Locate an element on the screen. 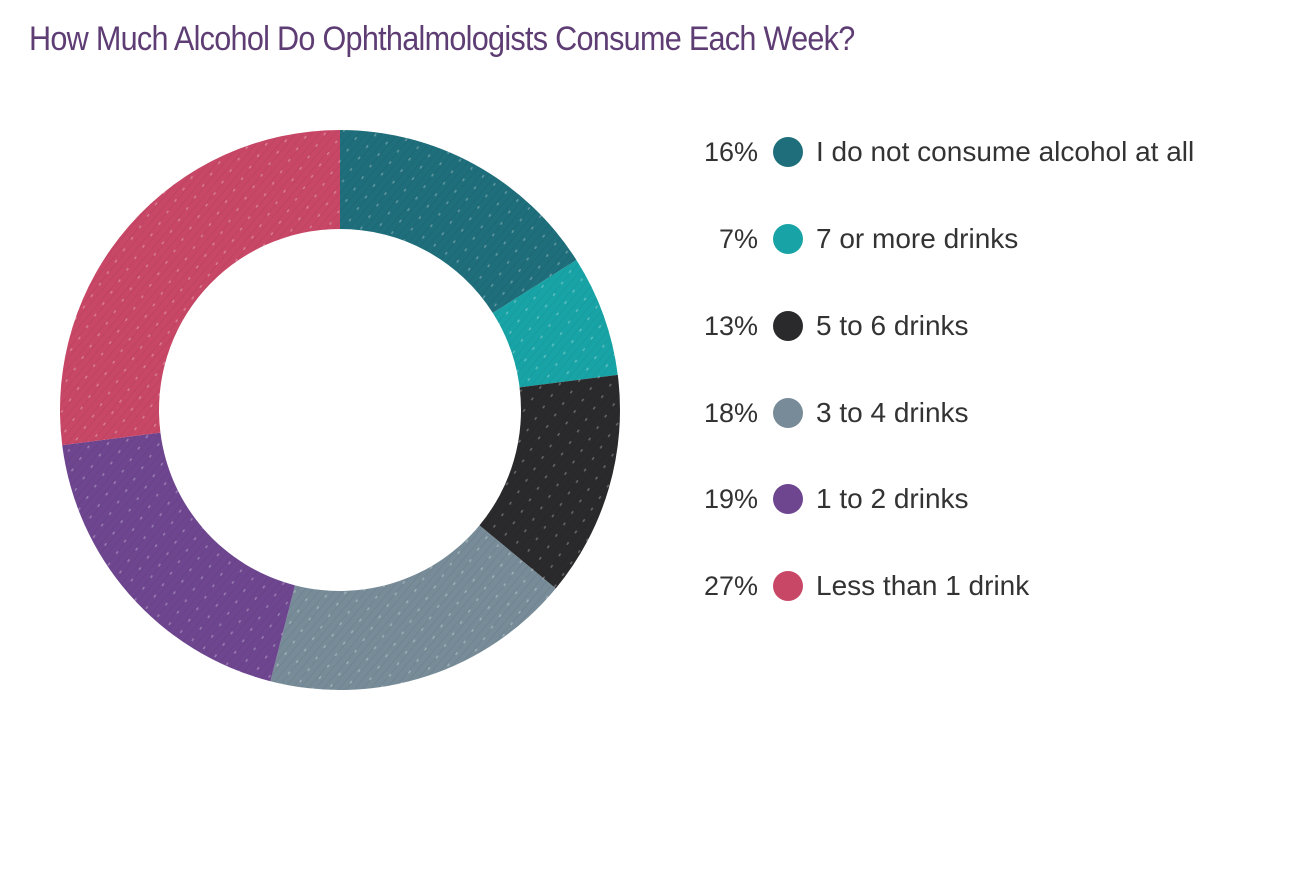 Image resolution: width=1290 pixels, height=878 pixels. legend-item-7-or-more: 7% 7 or more drinks is located at coordinates (985, 239).